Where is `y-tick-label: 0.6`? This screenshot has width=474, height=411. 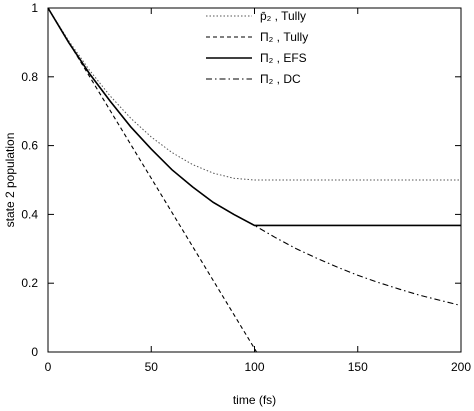
y-tick-label: 0.6 is located at coordinates (29, 146).